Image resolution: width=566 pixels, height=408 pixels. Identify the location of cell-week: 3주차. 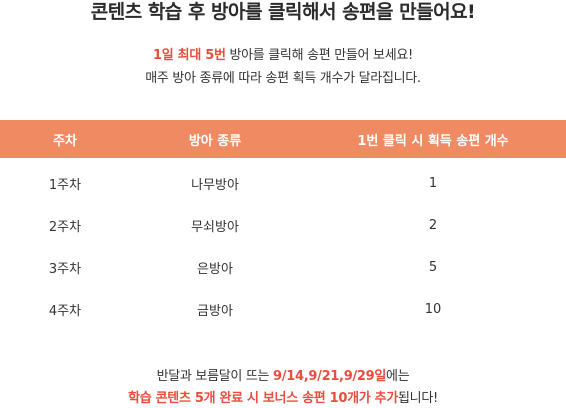
(65, 269).